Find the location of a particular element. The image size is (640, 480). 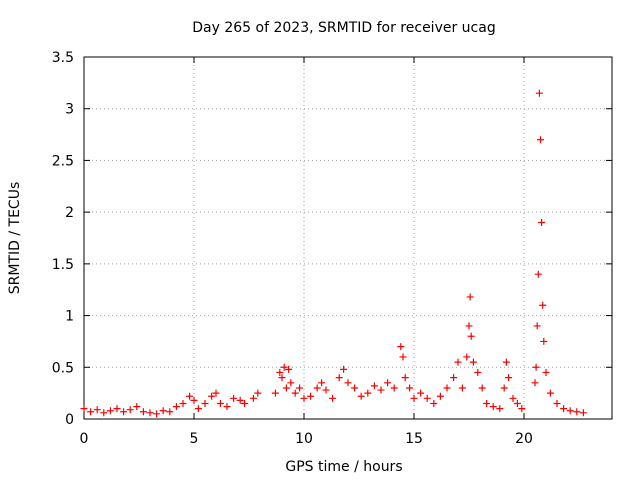

y-tick-label: 0 is located at coordinates (69, 420).